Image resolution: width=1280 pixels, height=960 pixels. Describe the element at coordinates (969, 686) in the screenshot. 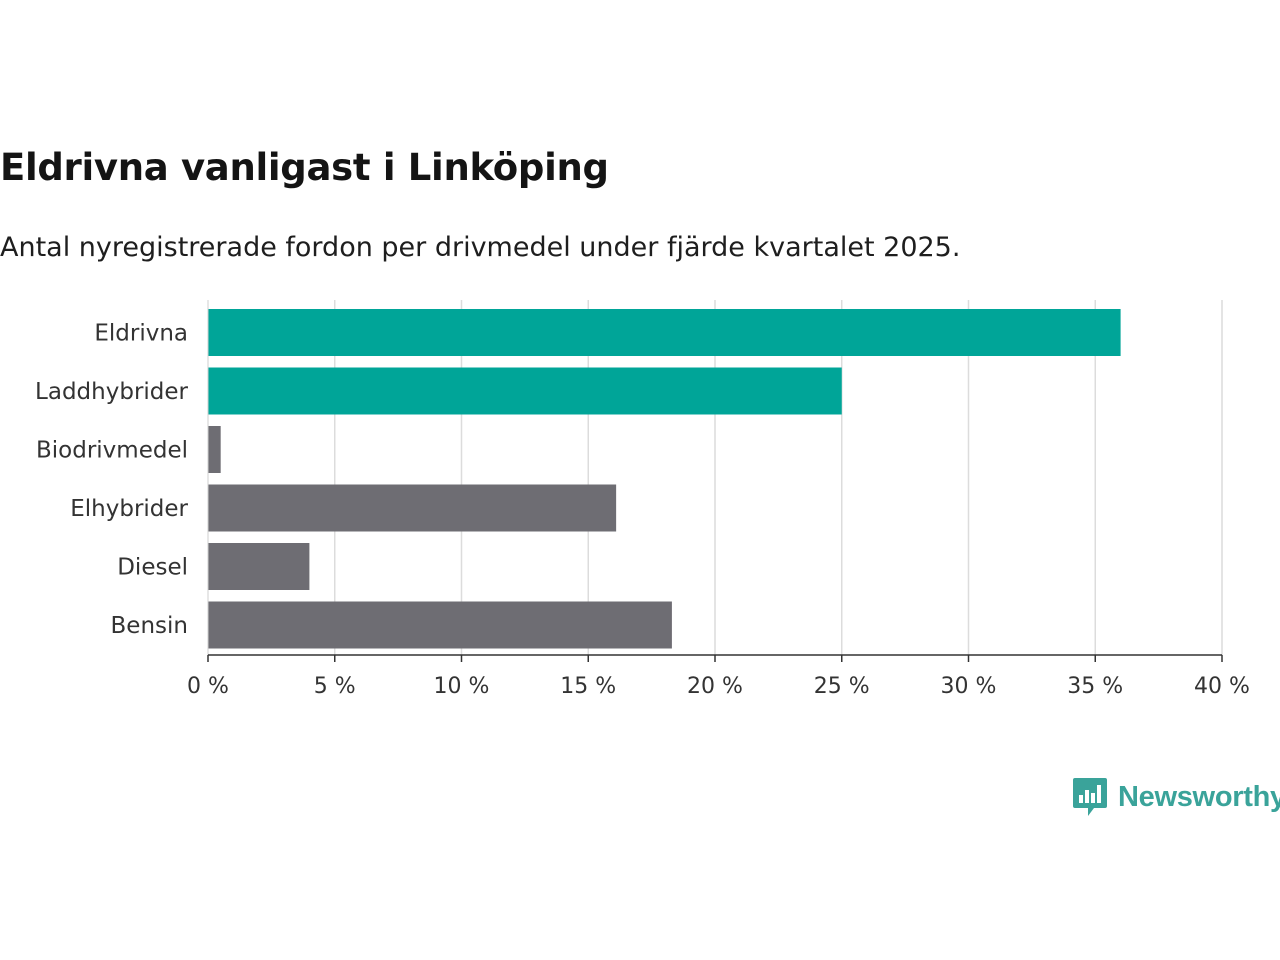

I see `x-tick-label-6: 30 %` at that location.